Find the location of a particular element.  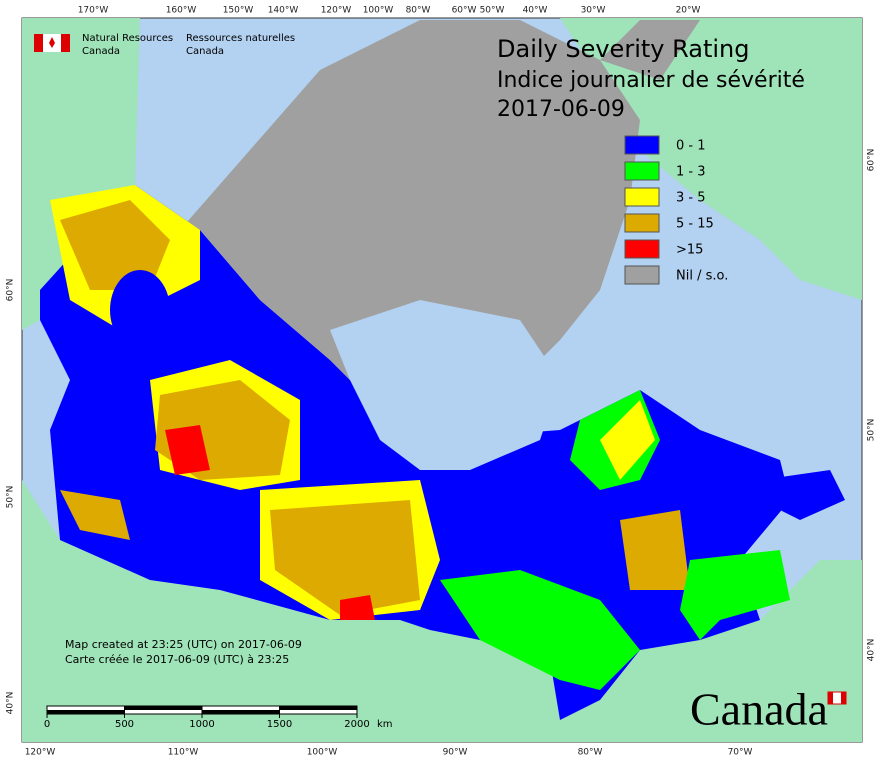

org-en: Canada is located at coordinates (101, 51).